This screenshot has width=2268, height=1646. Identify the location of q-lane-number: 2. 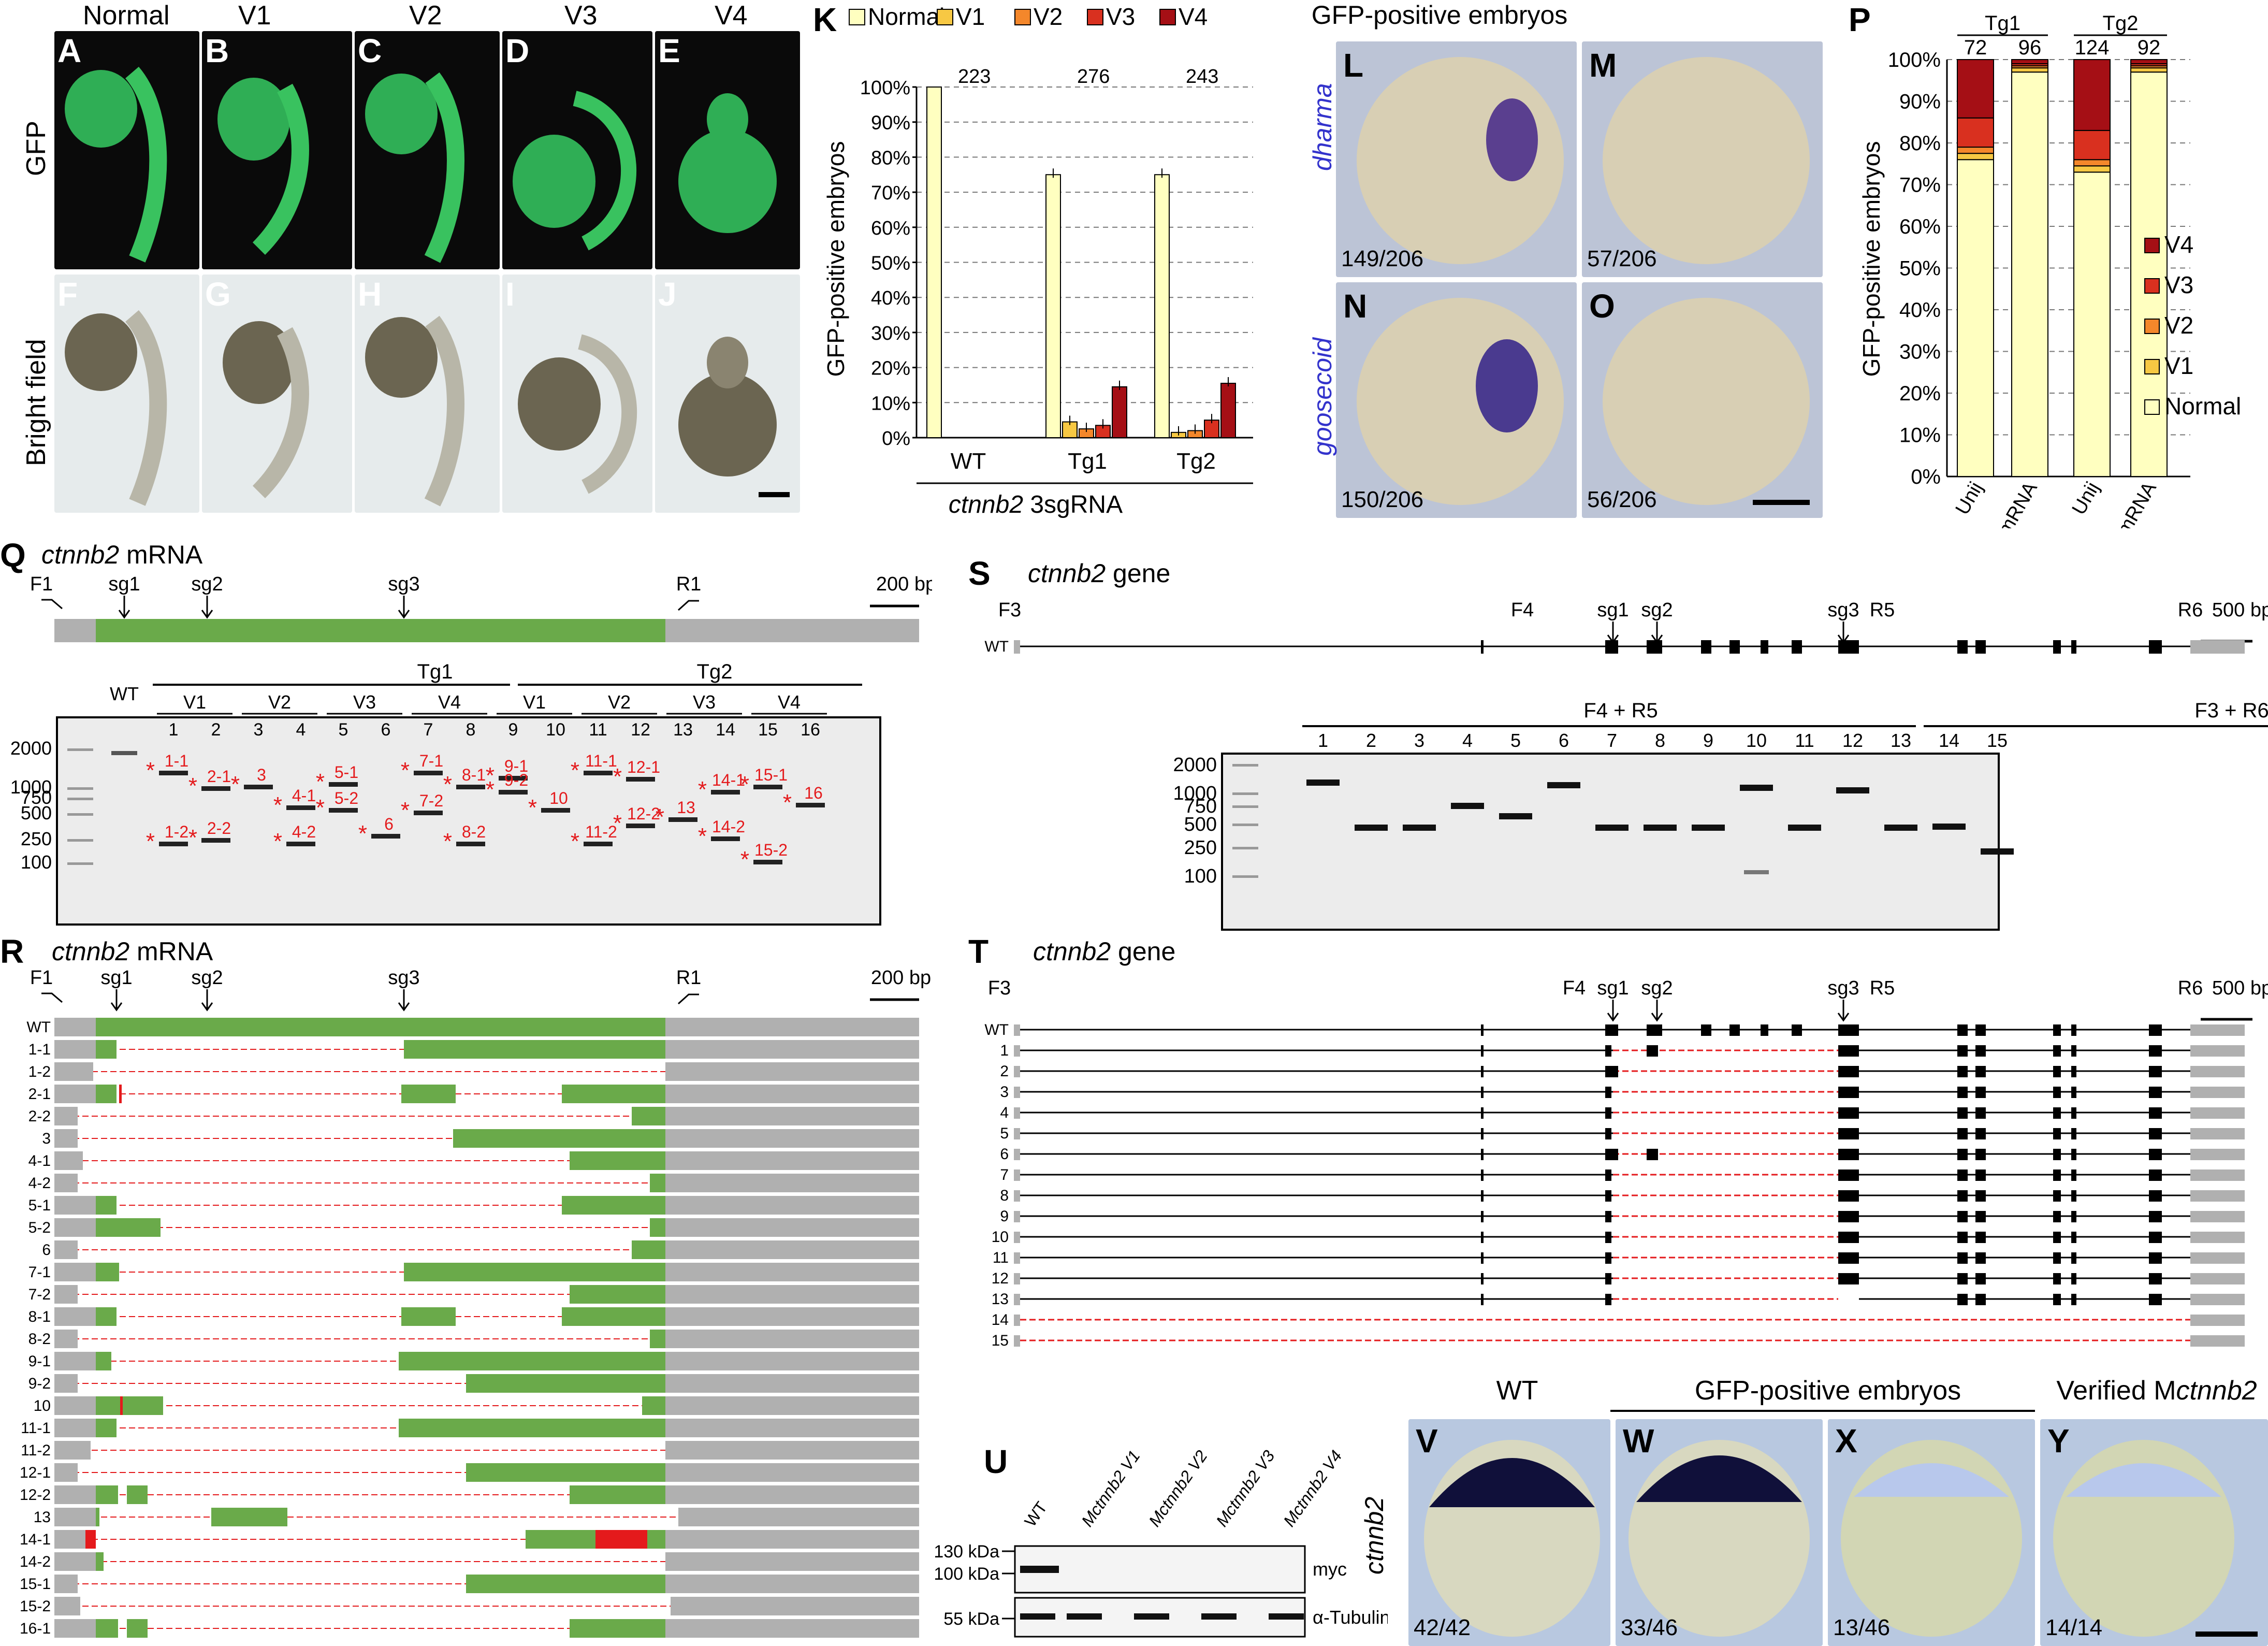
(216, 730).